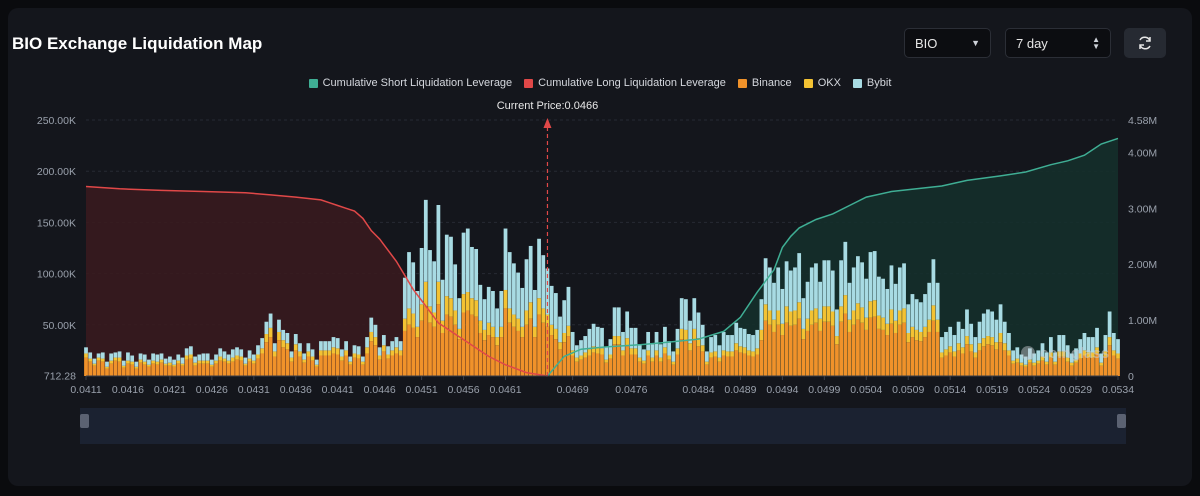 Image resolution: width=1200 pixels, height=496 pixels. Describe the element at coordinates (740, 390) in the screenshot. I see `x-tick-label: 0.0489` at that location.